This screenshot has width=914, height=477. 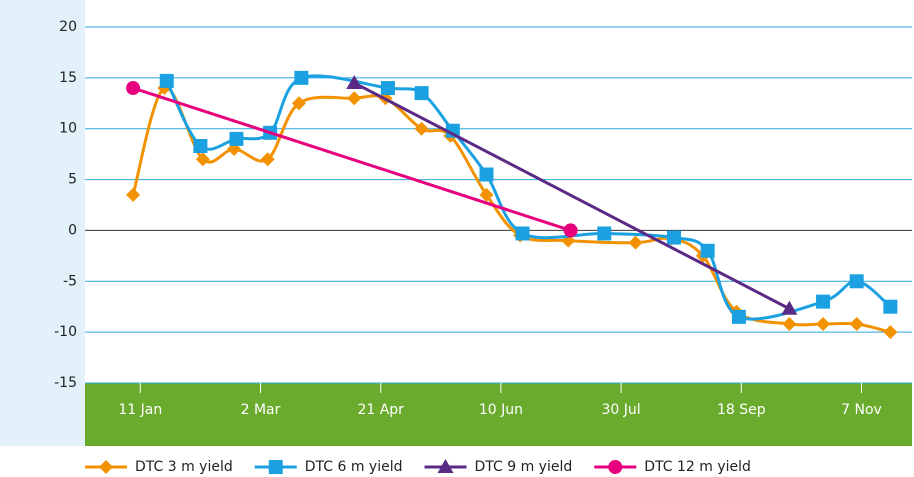 What do you see at coordinates (354, 467) in the screenshot?
I see `legend-label: DTC 6 m yield` at bounding box center [354, 467].